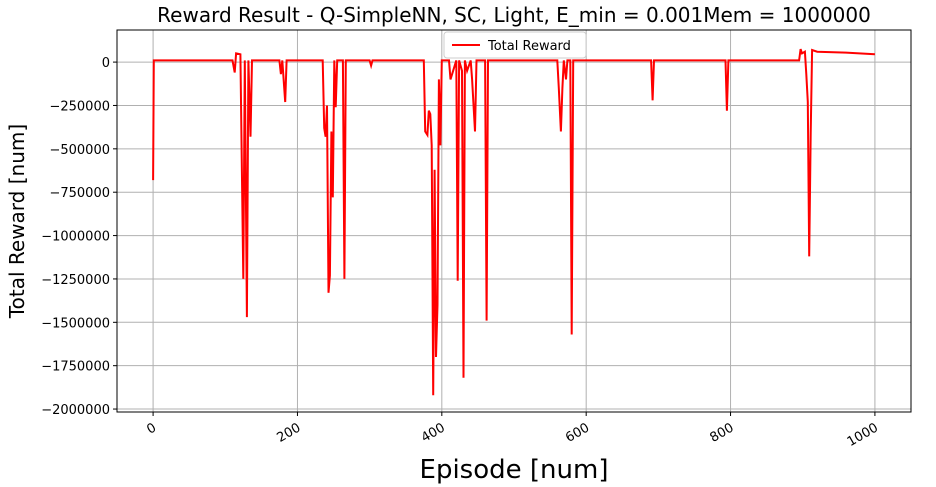 Image resolution: width=936 pixels, height=487 pixels. What do you see at coordinates (106, 63) in the screenshot?
I see `y-tick-label: 0` at bounding box center [106, 63].